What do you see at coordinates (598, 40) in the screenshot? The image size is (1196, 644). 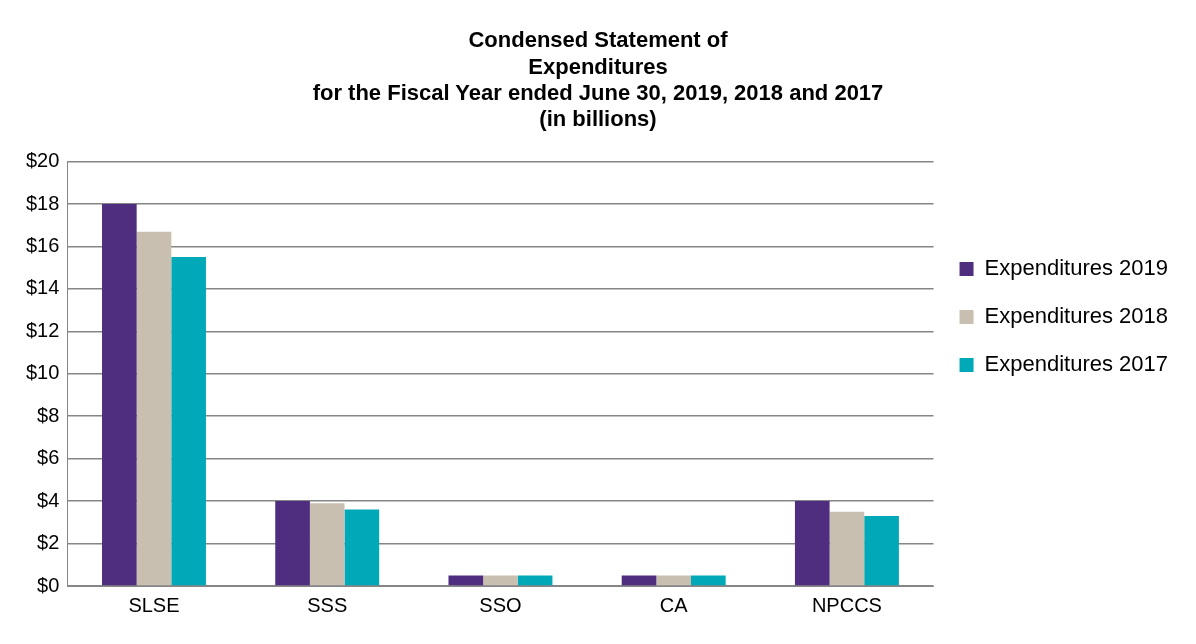 I see `text: Condensed Statement of` at bounding box center [598, 40].